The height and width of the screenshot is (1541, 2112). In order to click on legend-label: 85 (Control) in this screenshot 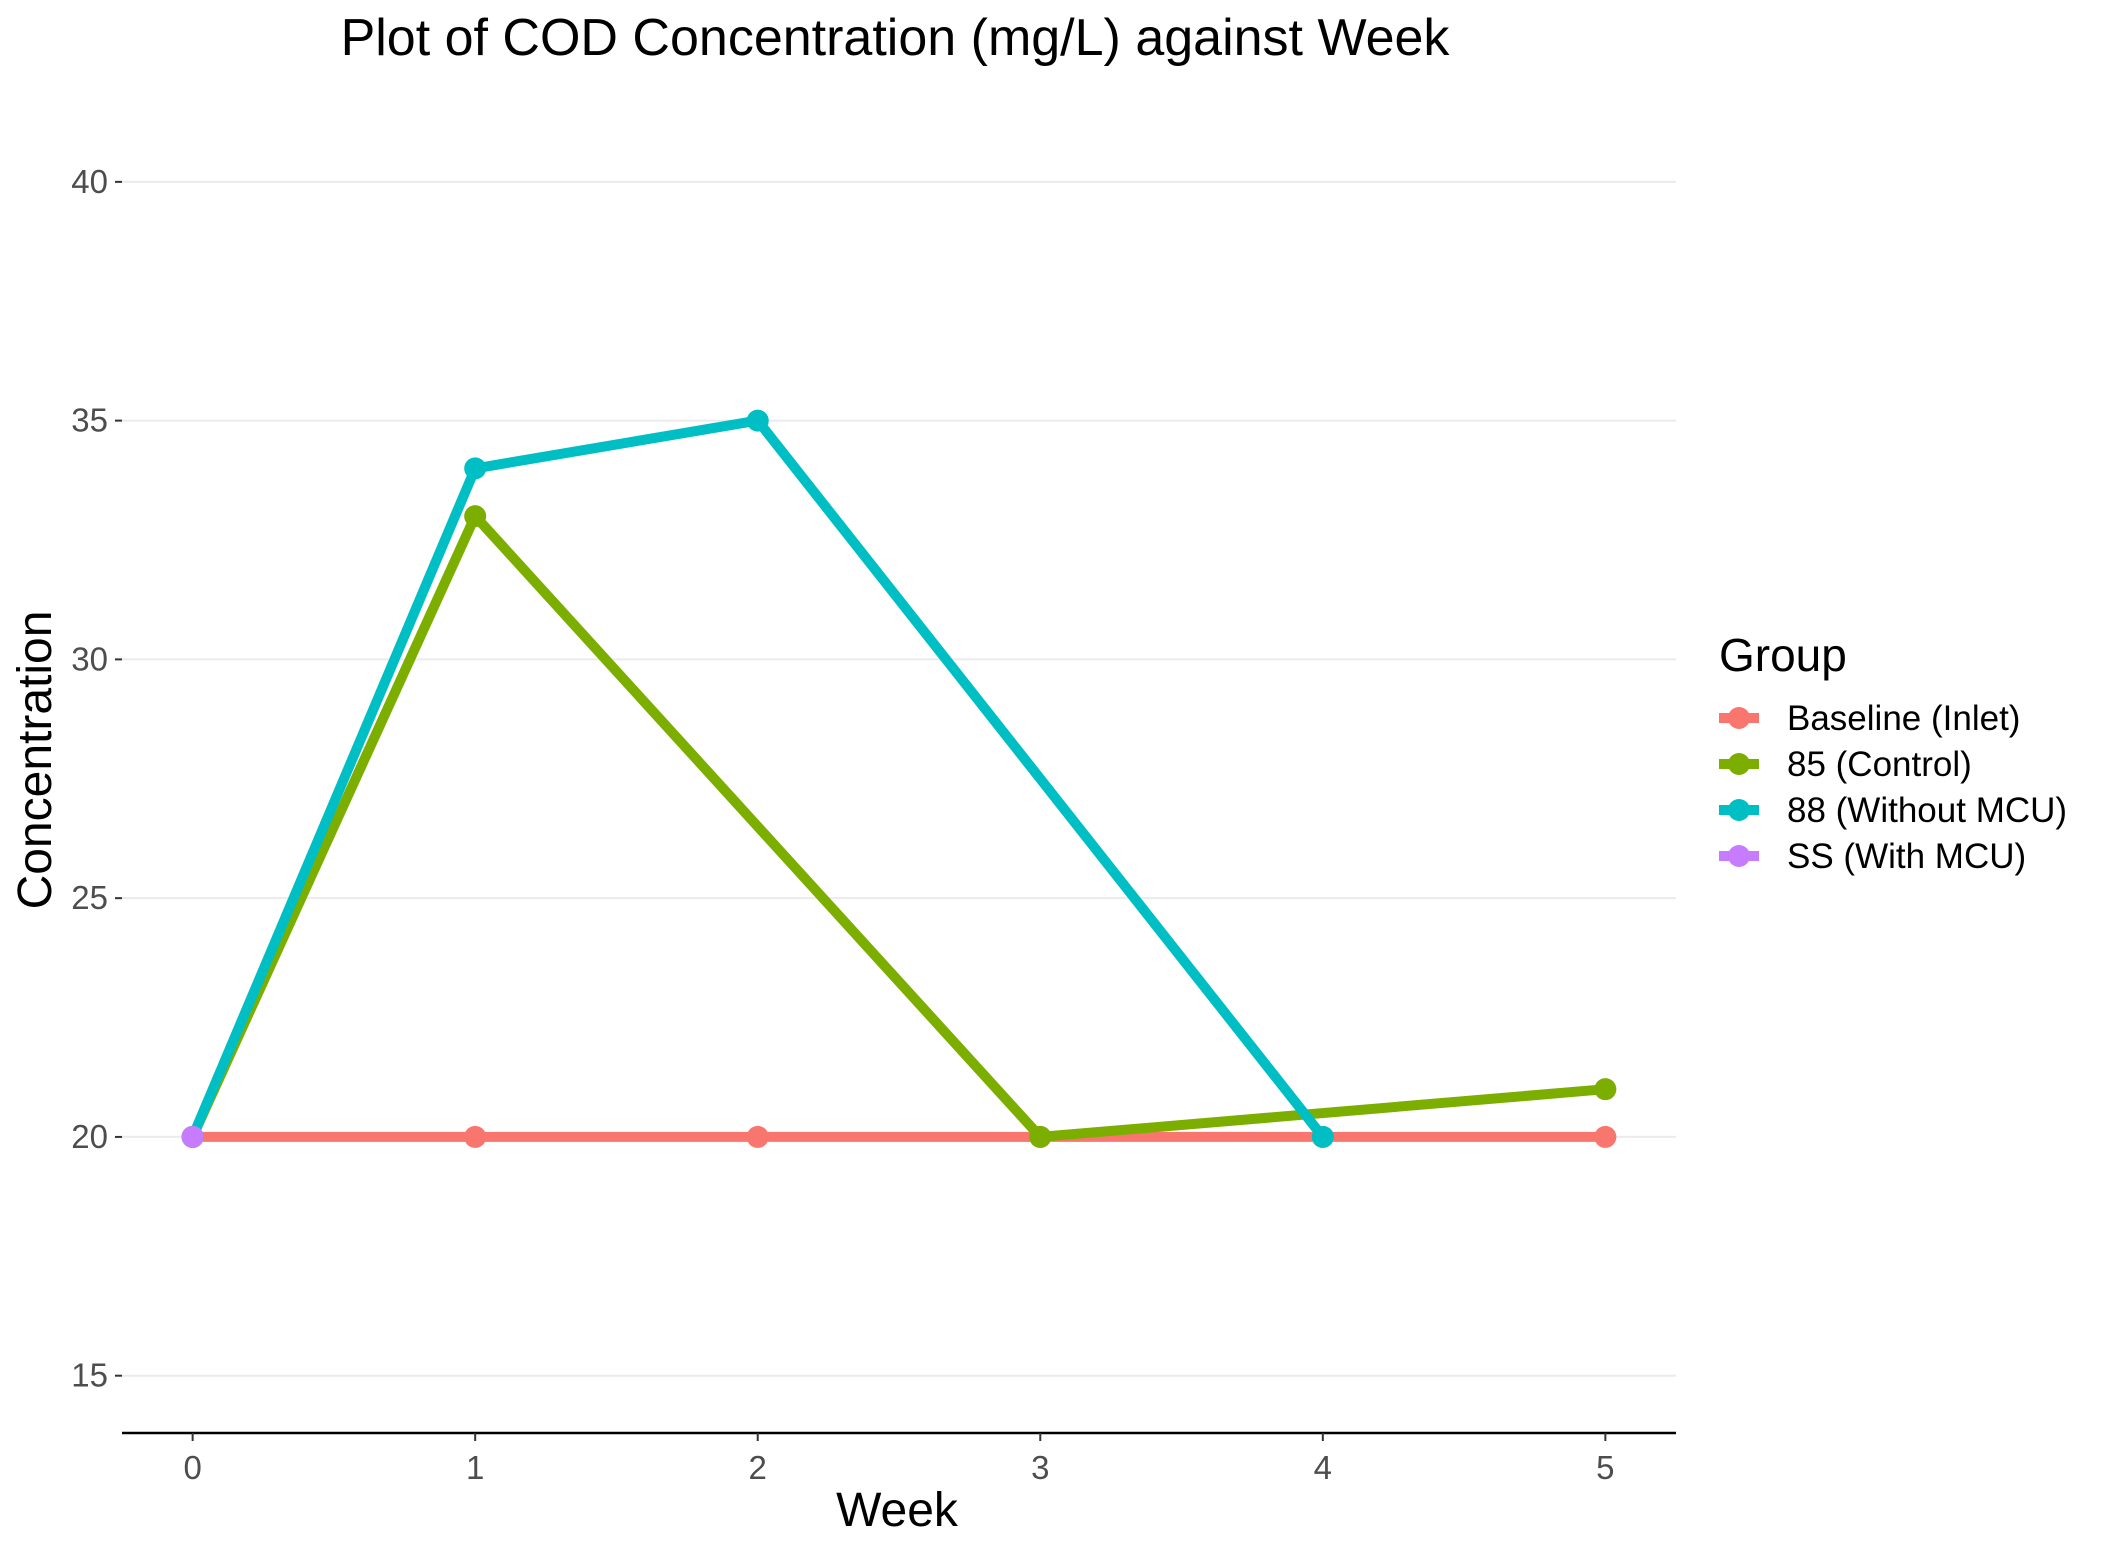, I will do `click(1879, 764)`.